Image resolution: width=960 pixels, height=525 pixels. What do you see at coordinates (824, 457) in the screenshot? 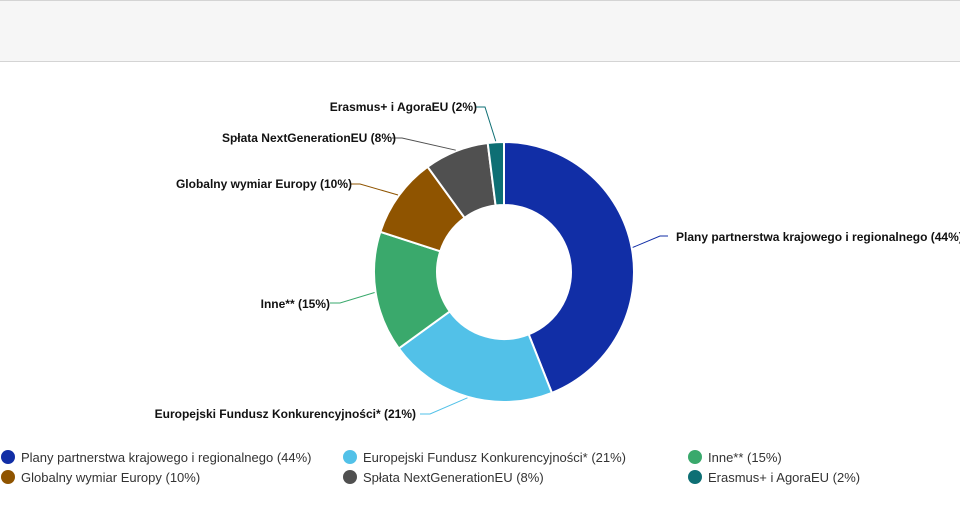
I see `legend-item-inne: Inne** (15%)` at bounding box center [824, 457].